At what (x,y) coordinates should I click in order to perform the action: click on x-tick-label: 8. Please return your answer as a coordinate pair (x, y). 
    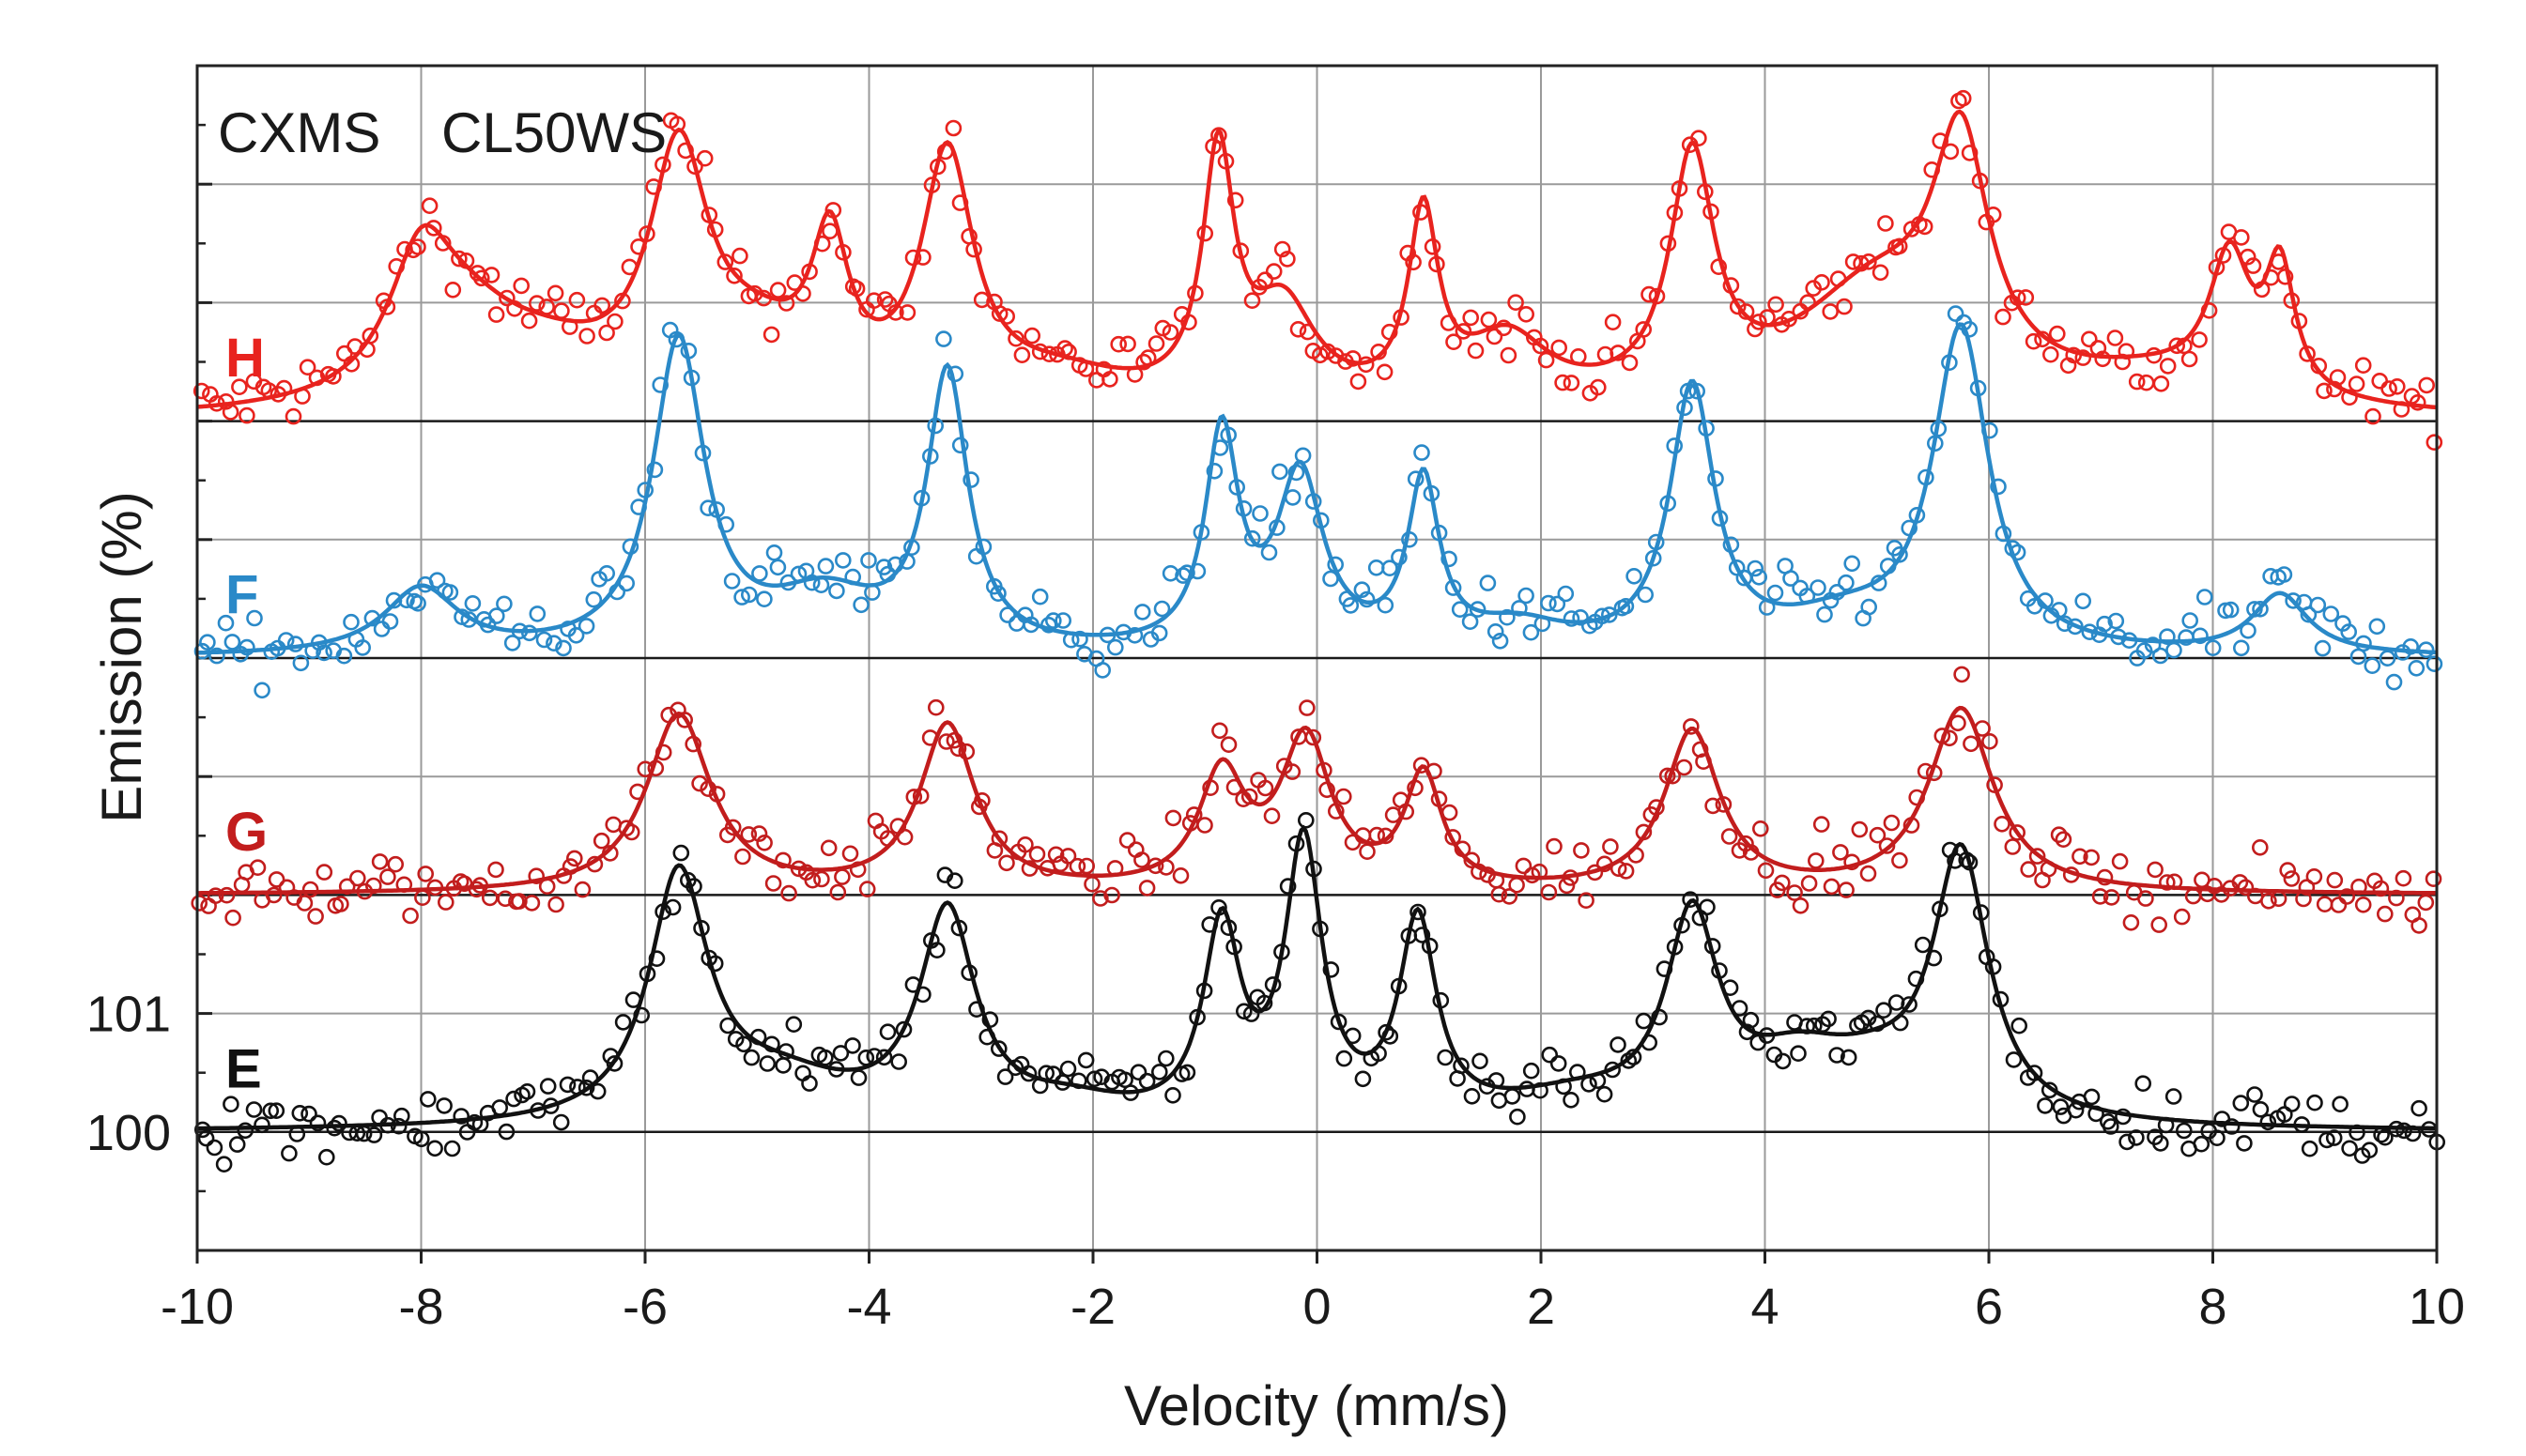
    Looking at the image, I should click on (2212, 1307).